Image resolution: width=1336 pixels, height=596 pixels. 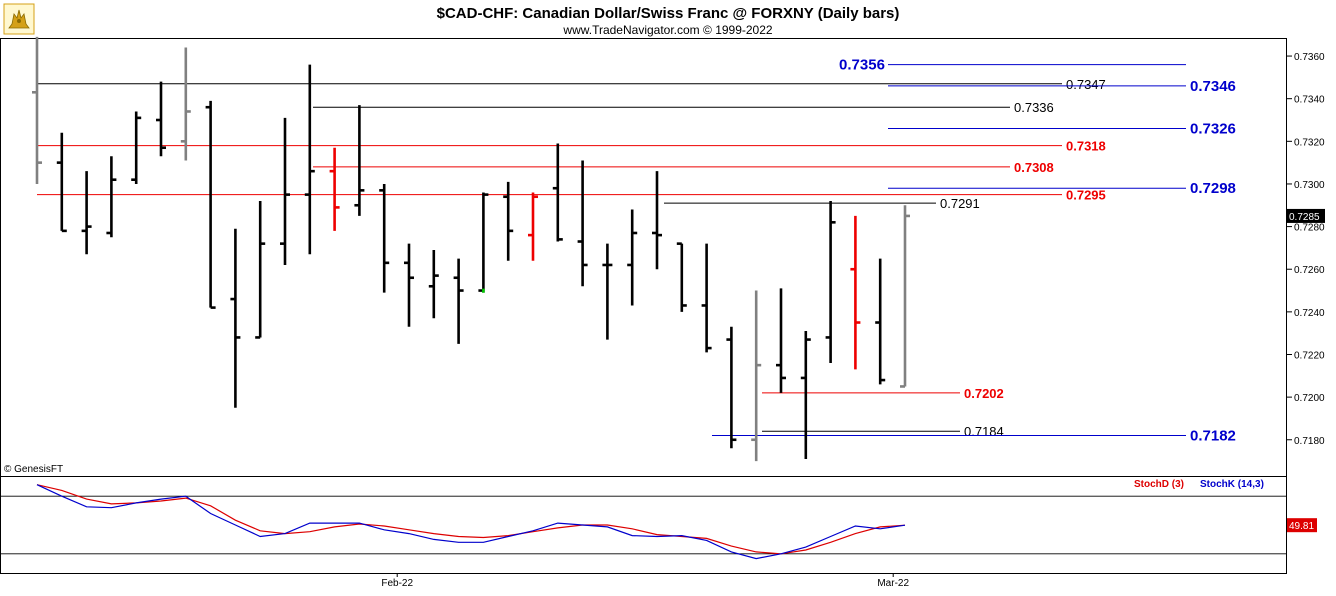 I want to click on level-label: 0.7182, so click(x=1213, y=435).